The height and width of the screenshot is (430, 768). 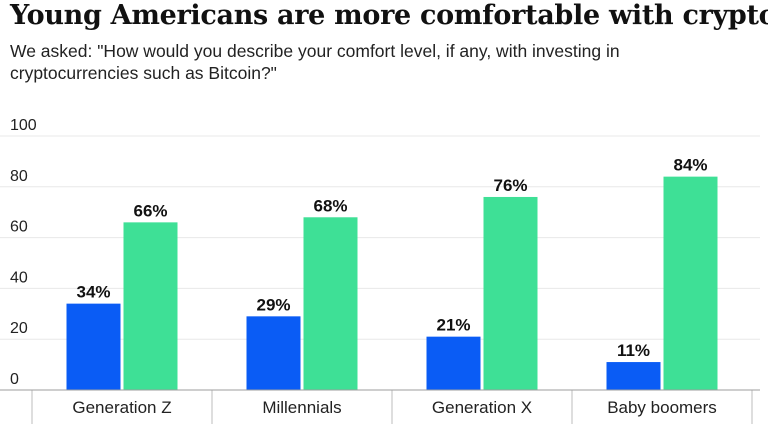 I want to click on data-label: 11%, so click(x=633, y=350).